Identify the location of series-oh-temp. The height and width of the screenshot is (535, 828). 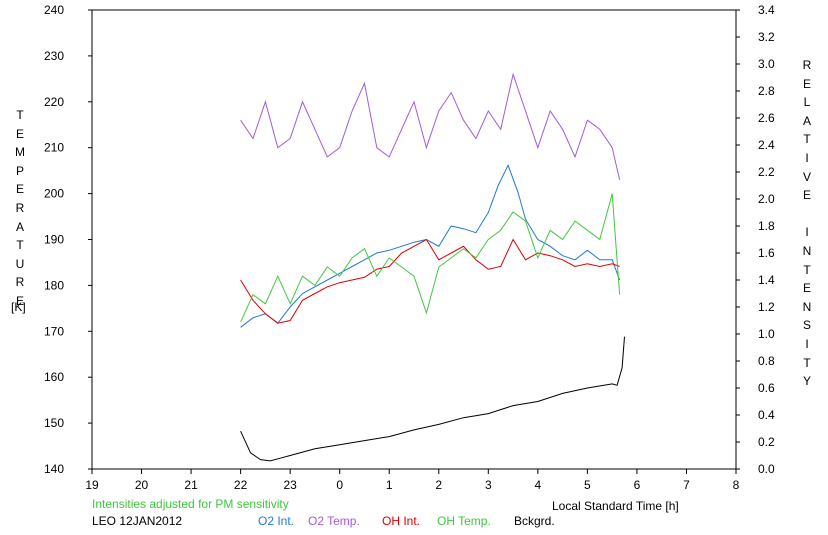
(430, 258).